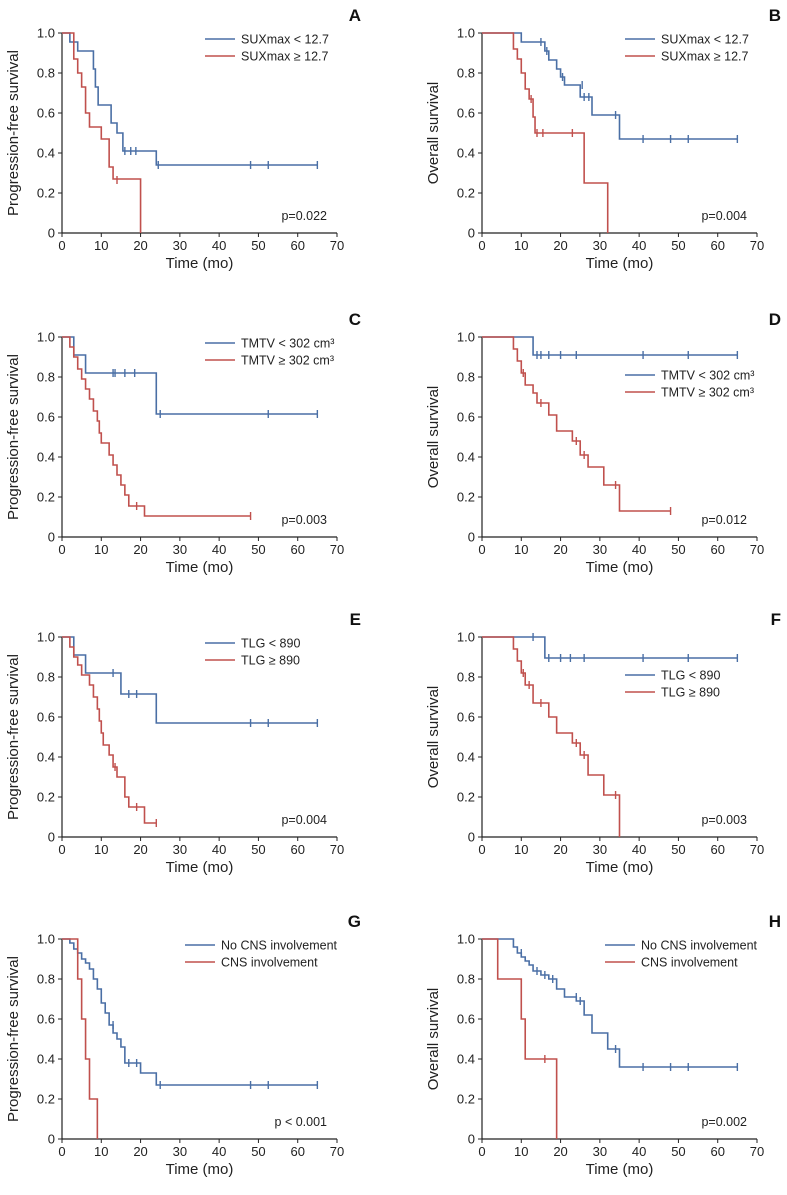 The width and height of the screenshot is (787, 1195). What do you see at coordinates (304, 216) in the screenshot?
I see `p-value: p=0.022` at bounding box center [304, 216].